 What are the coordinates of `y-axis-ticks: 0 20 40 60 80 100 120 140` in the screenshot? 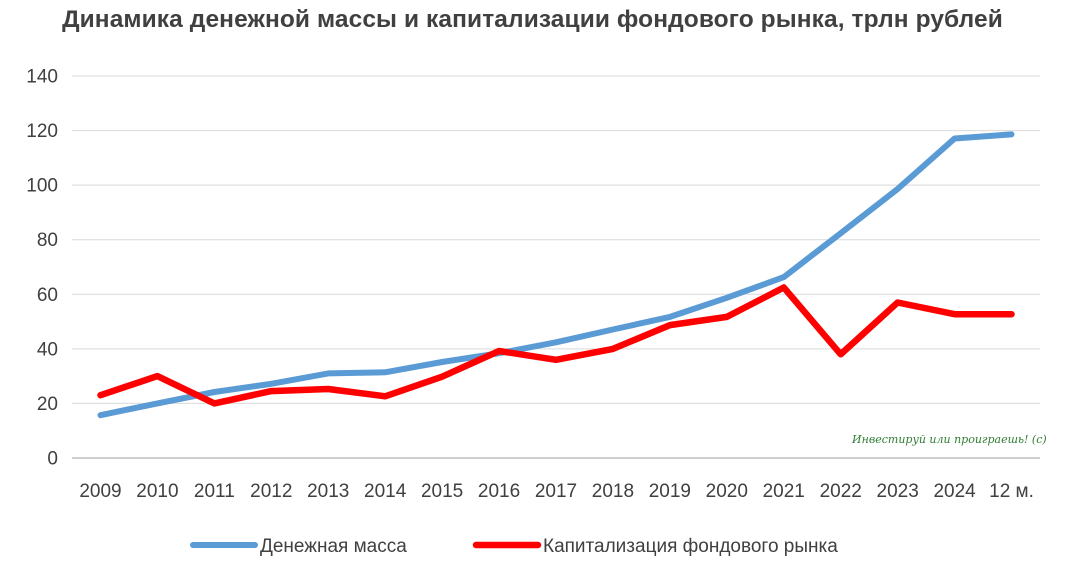 It's located at (42, 268).